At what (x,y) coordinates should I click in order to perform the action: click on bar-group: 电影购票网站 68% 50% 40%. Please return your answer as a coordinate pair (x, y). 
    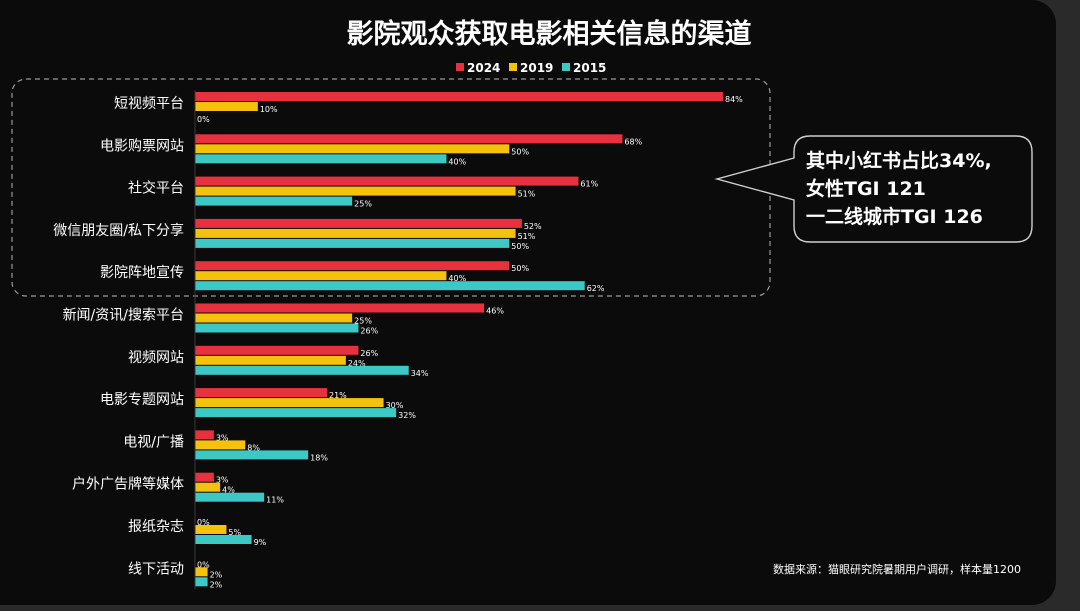
    Looking at the image, I should click on (371, 150).